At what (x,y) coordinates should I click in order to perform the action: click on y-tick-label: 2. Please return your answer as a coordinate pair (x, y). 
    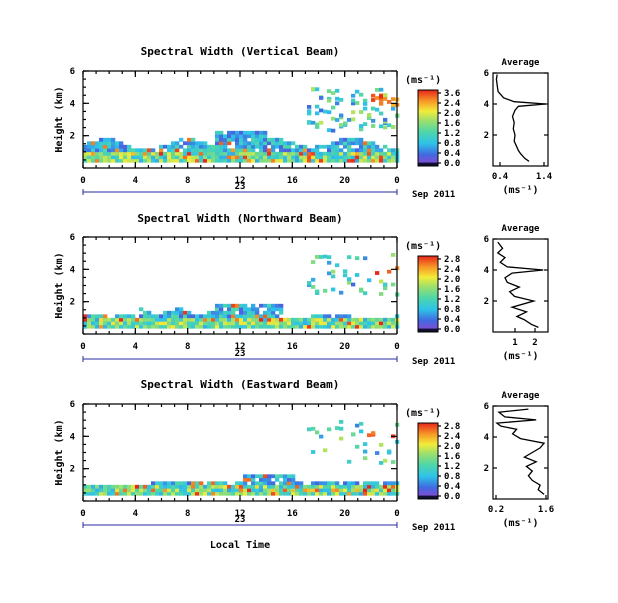
    Looking at the image, I should click on (72, 470).